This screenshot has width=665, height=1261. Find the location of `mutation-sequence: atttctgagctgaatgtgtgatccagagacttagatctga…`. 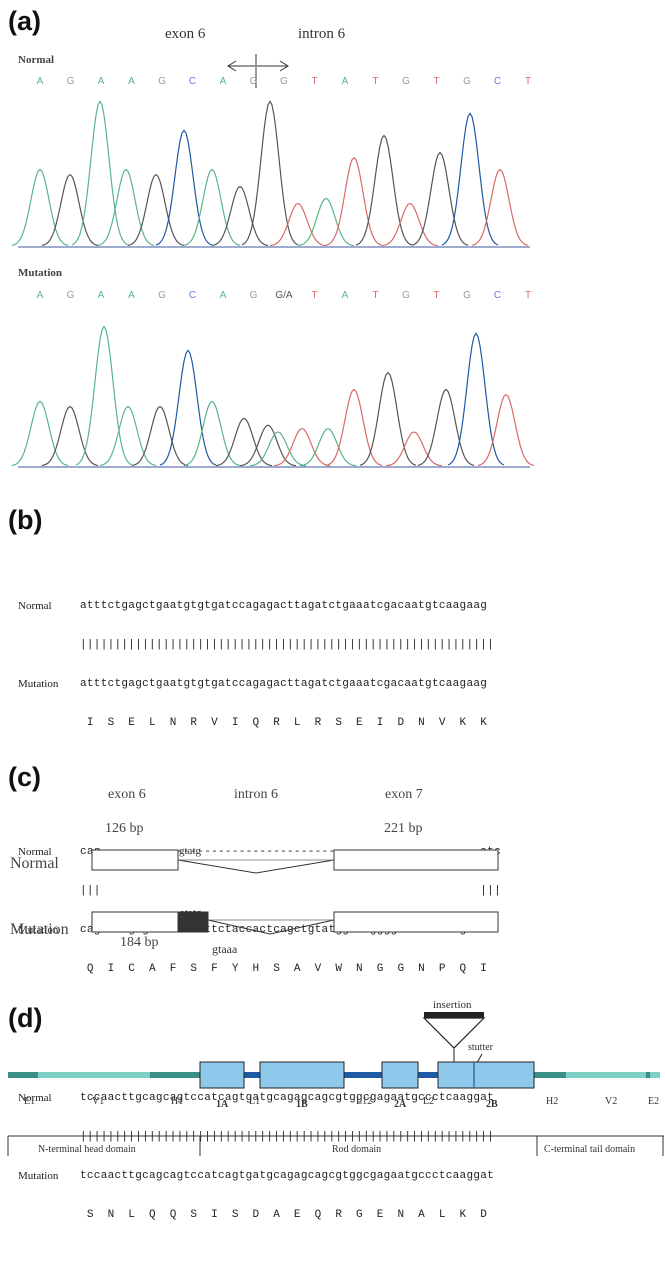

mutation-sequence: atttctgagctgaatgtgtgatccagagacttagatctga… is located at coordinates (284, 684).